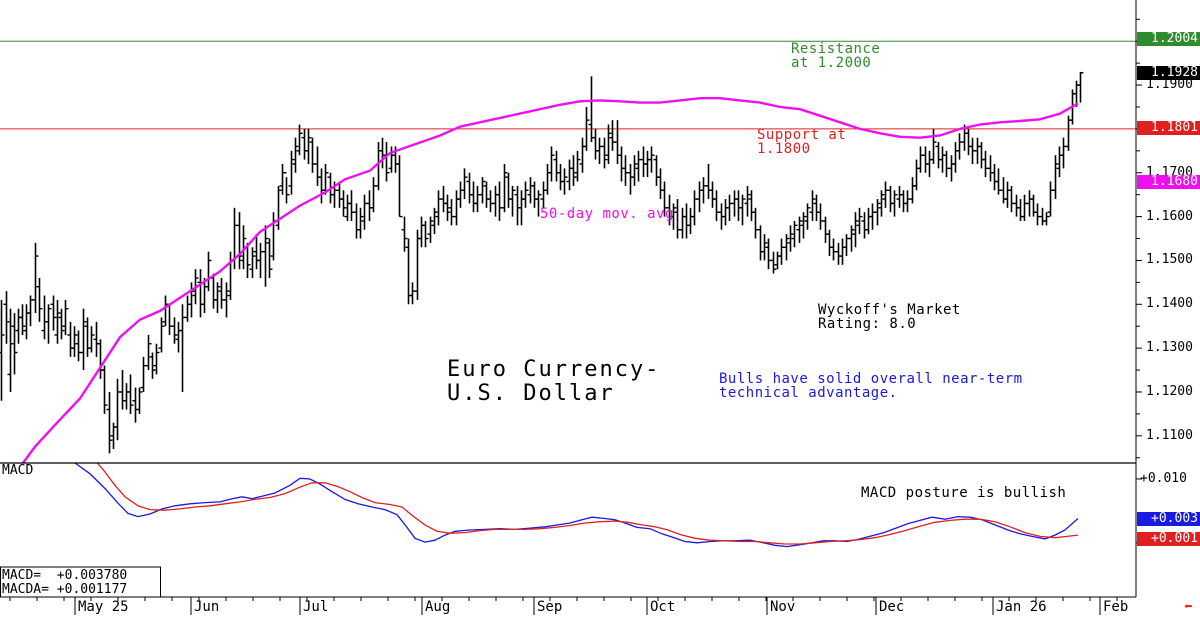  Describe the element at coordinates (531, 393) in the screenshot. I see `chart-title-line2: U.S. Dollar` at that location.